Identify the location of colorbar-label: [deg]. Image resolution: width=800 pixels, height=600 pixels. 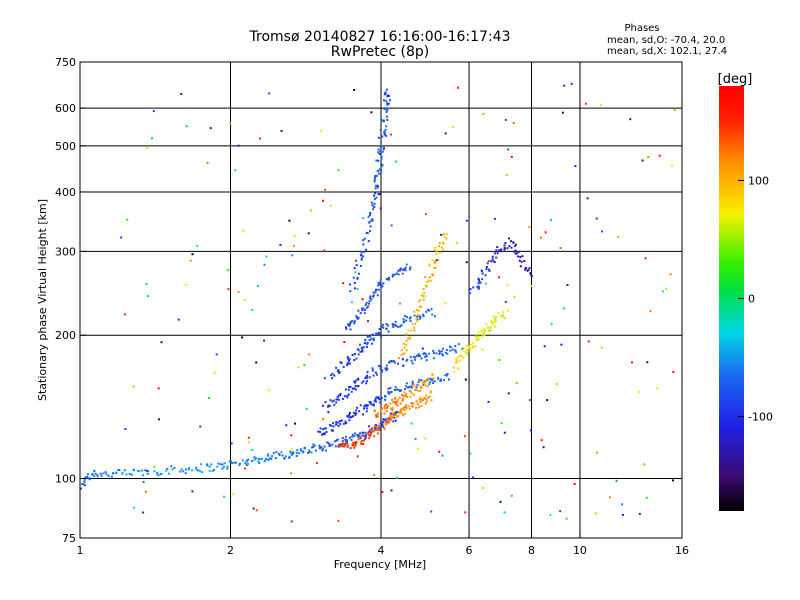
(735, 79).